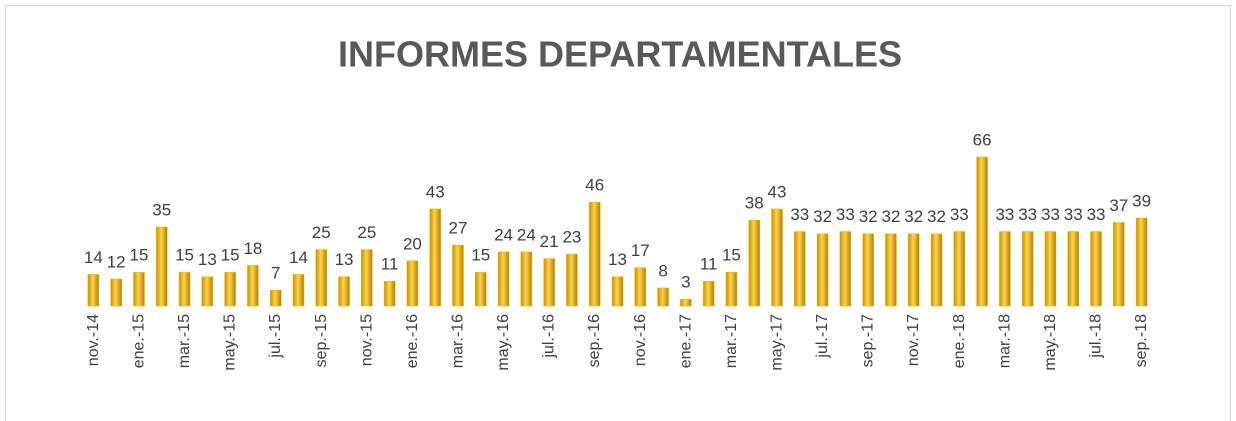 The width and height of the screenshot is (1236, 421). What do you see at coordinates (640, 250) in the screenshot?
I see `data-label: 17` at bounding box center [640, 250].